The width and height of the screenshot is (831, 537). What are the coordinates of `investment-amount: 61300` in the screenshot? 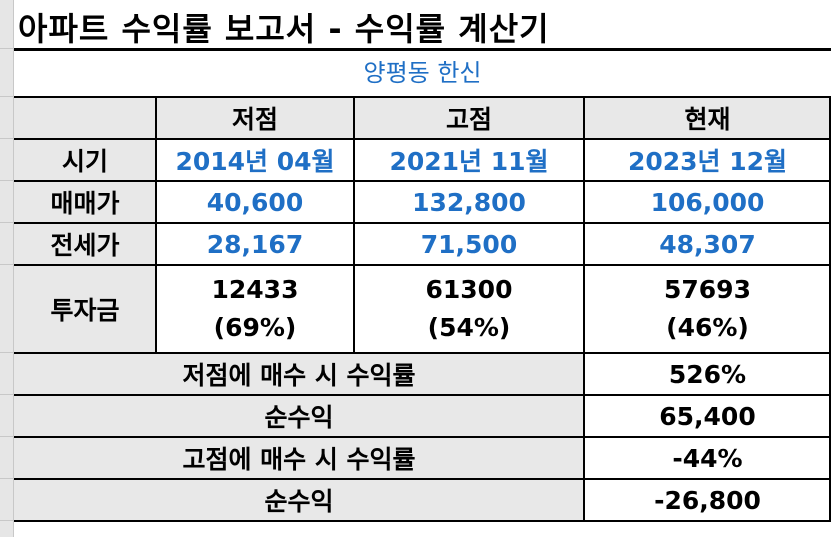 It's located at (469, 289).